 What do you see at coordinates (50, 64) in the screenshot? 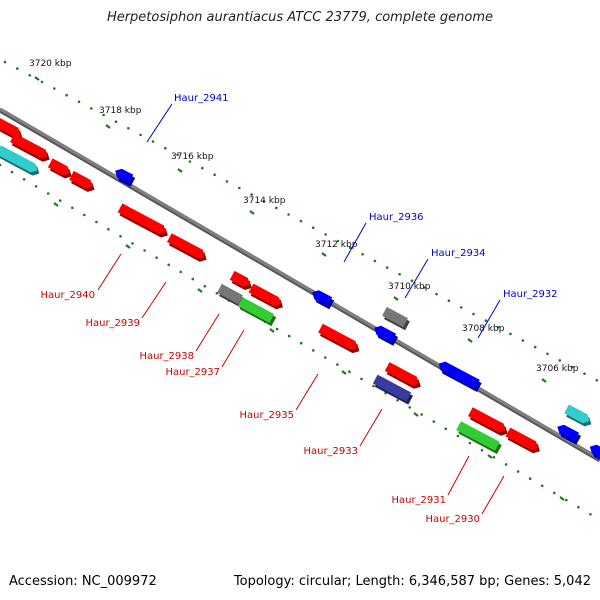
I see `scale-label: 3720 kbp` at bounding box center [50, 64].